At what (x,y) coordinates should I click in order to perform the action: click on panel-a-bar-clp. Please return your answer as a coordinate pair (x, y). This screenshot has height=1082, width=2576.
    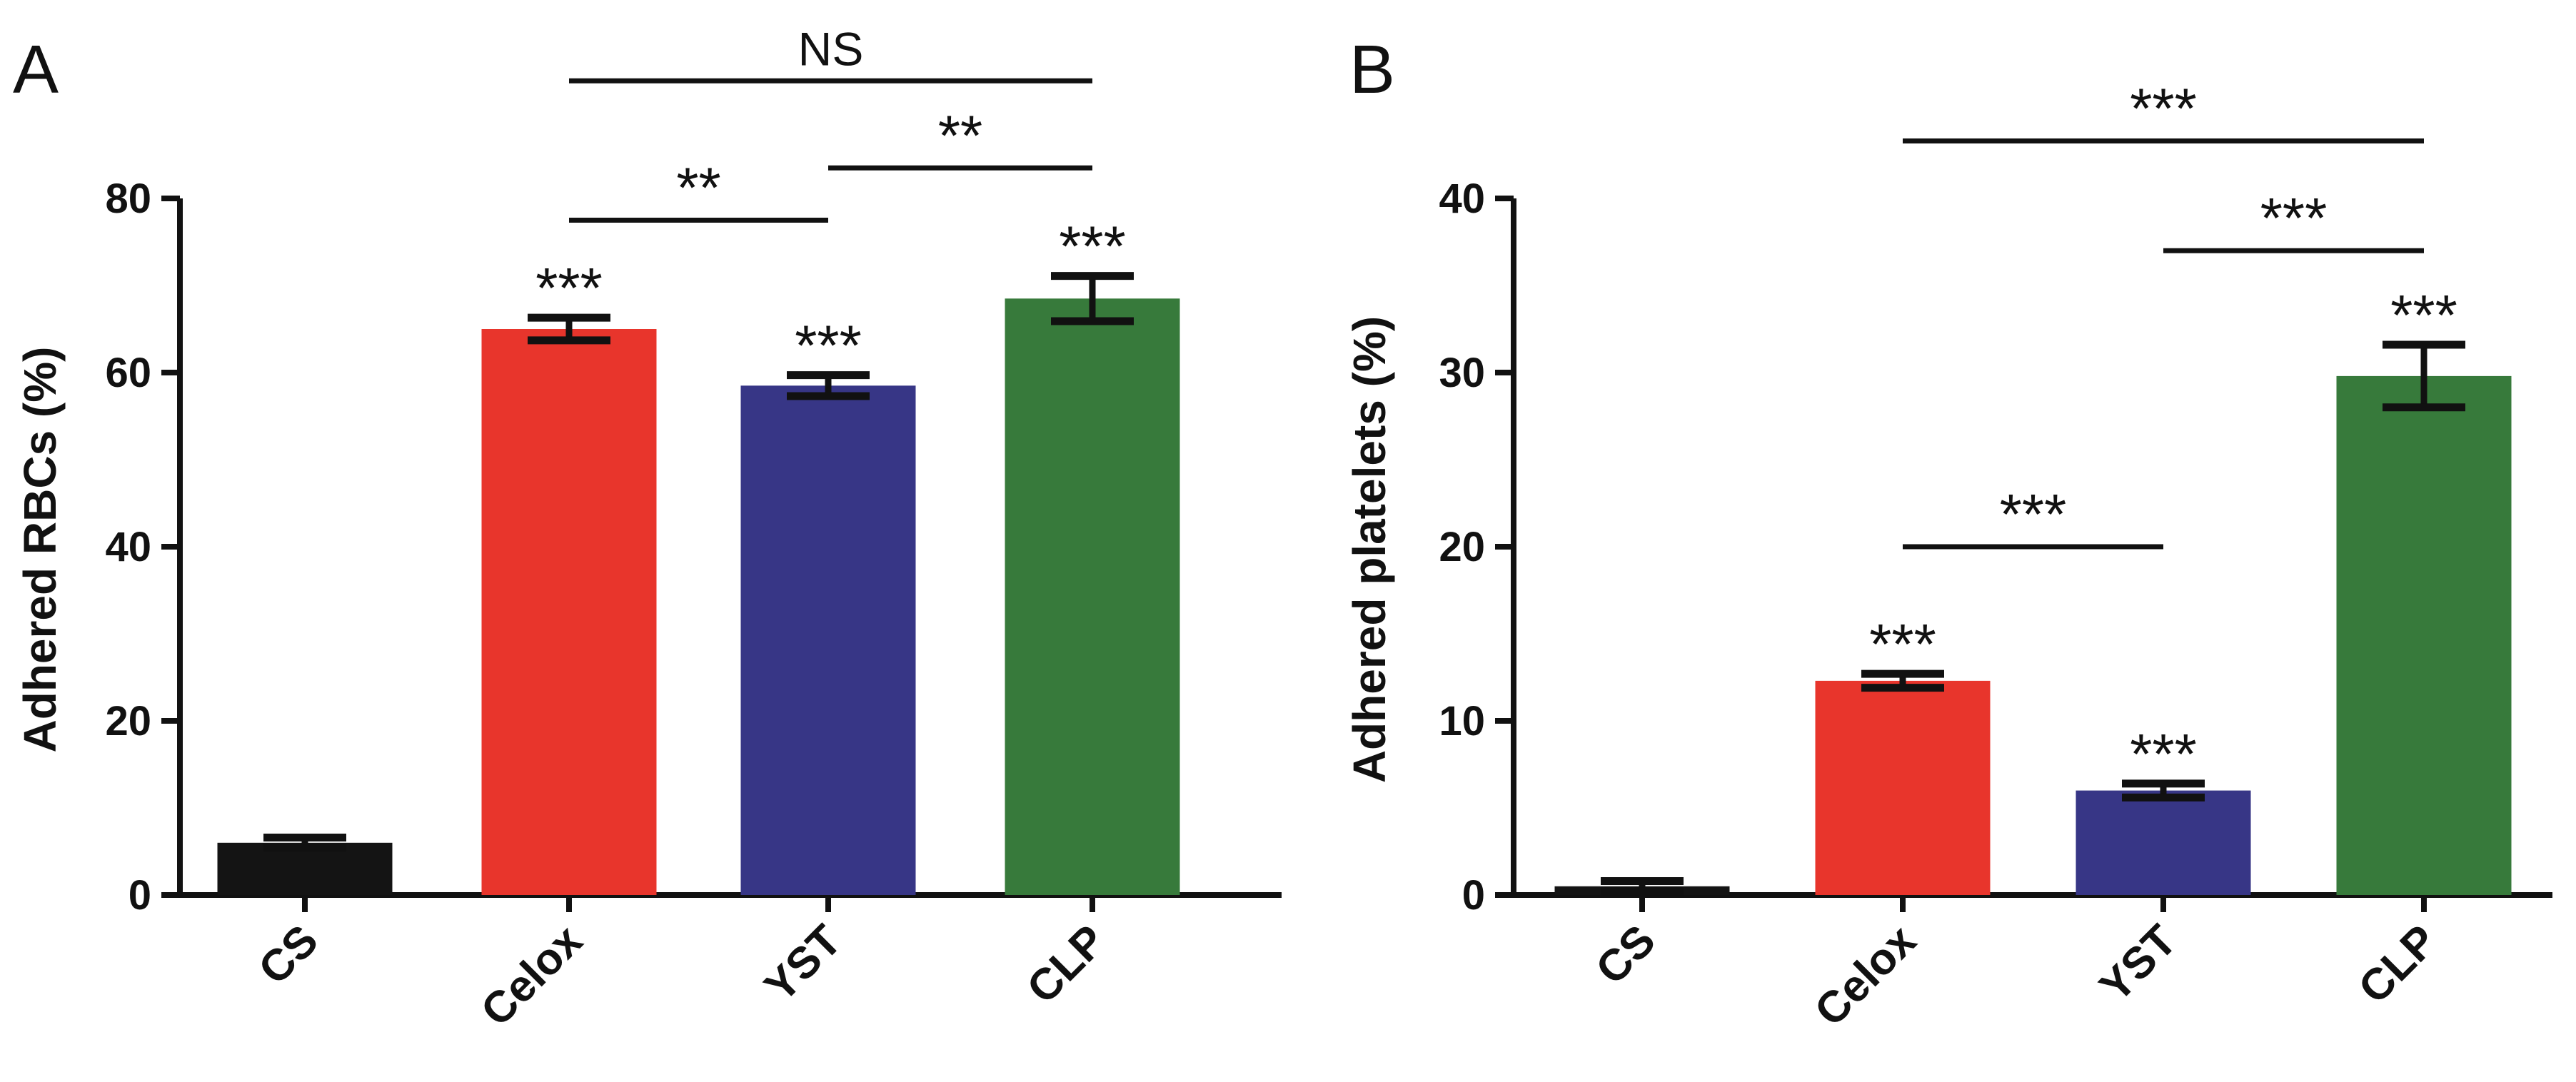
    Looking at the image, I should click on (1093, 596).